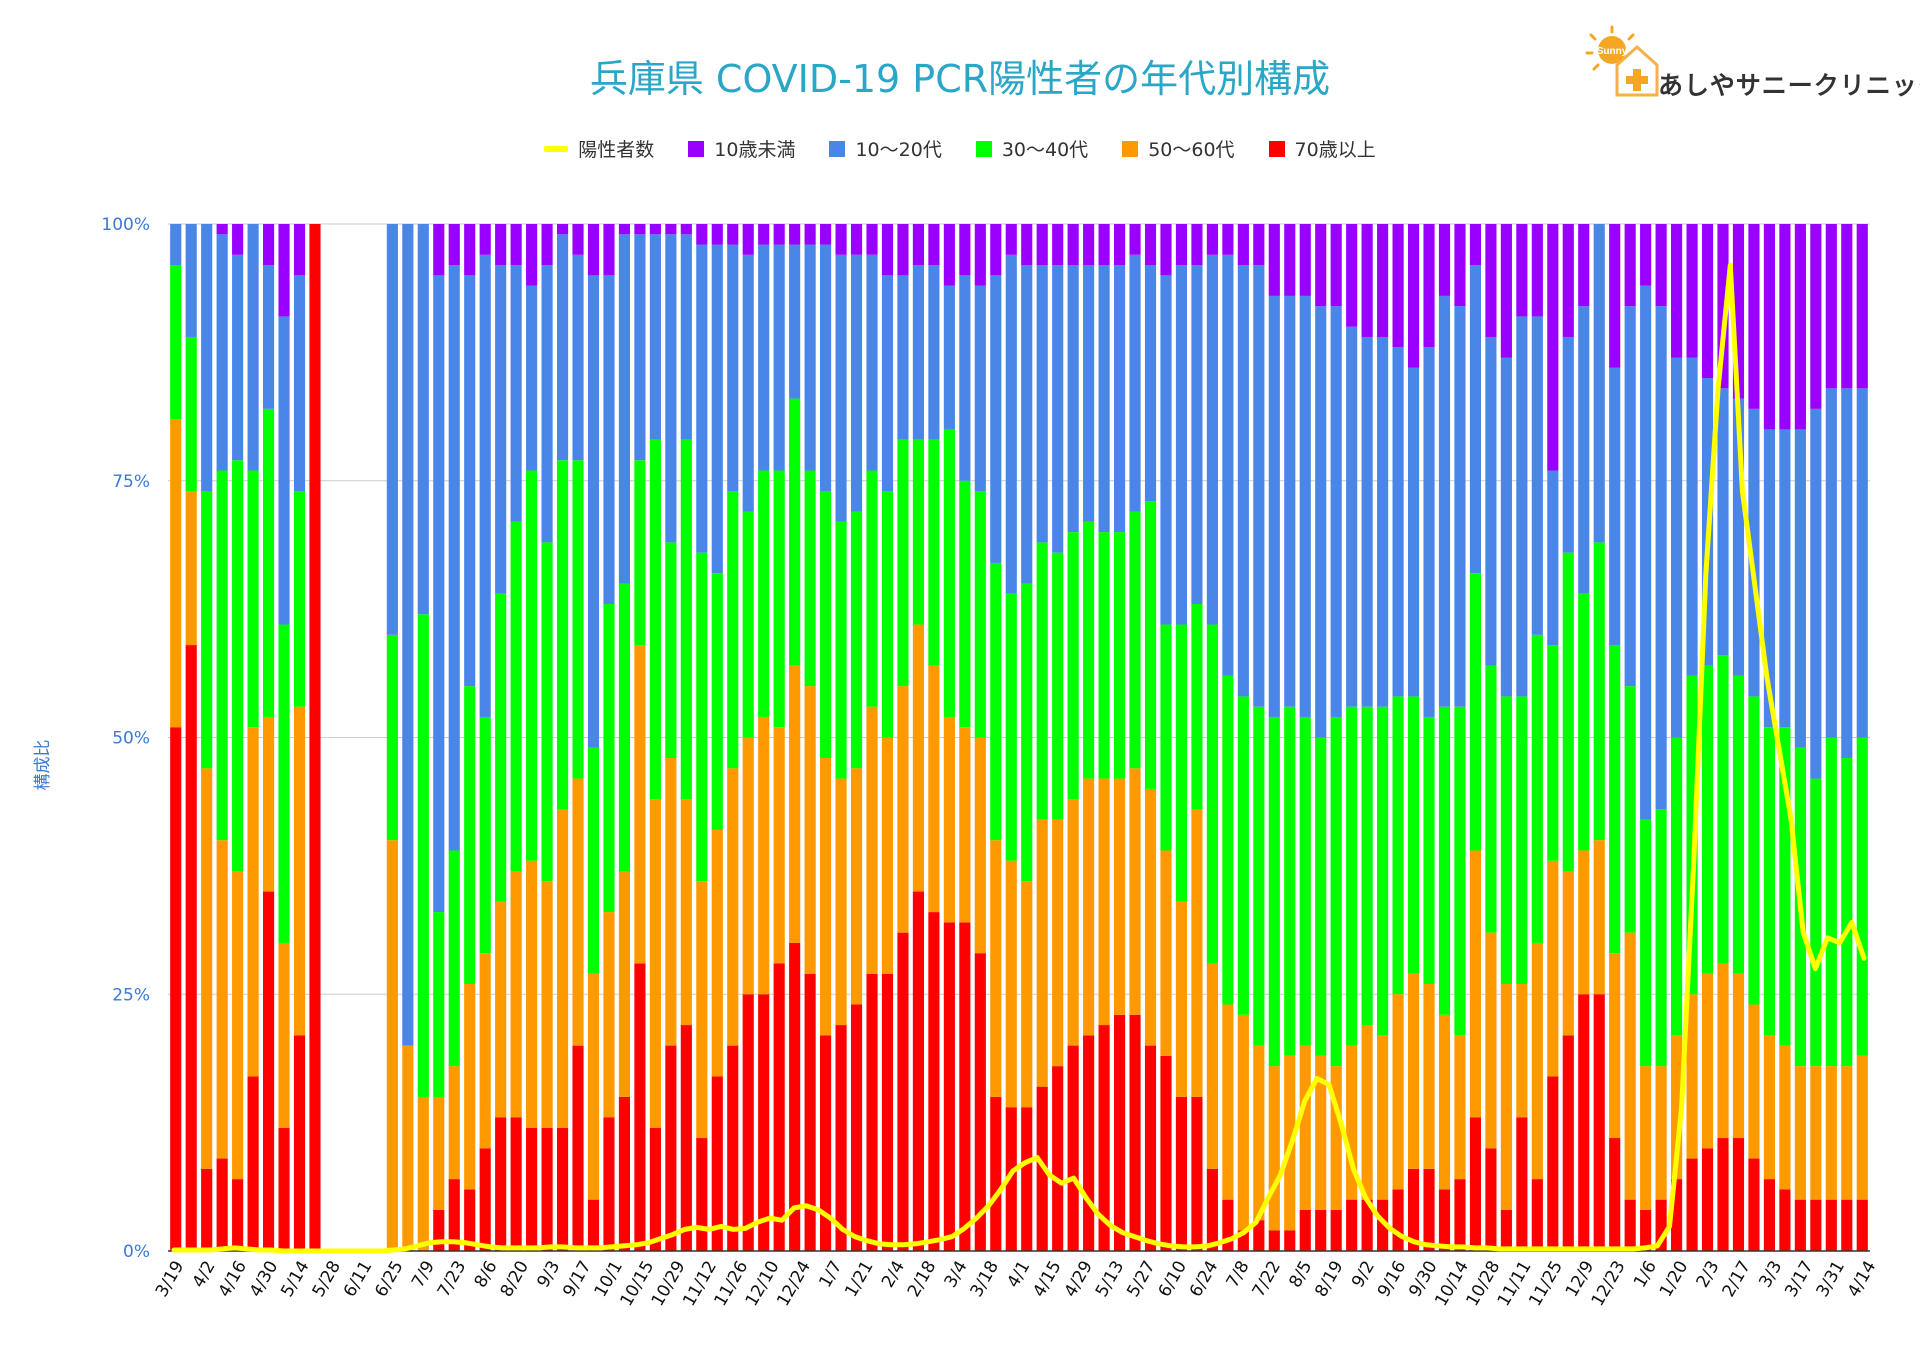 This screenshot has height=1355, width=1920. Describe the element at coordinates (893, 1275) in the screenshot. I see `x-tick-label: 2/4` at that location.